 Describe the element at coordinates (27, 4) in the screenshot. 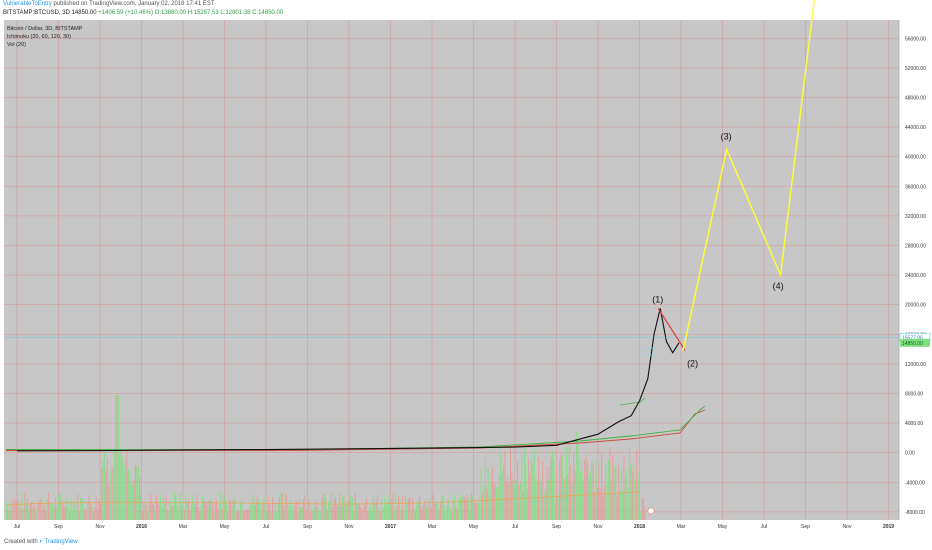

I see `author-link: VulnerableToEntry` at that location.